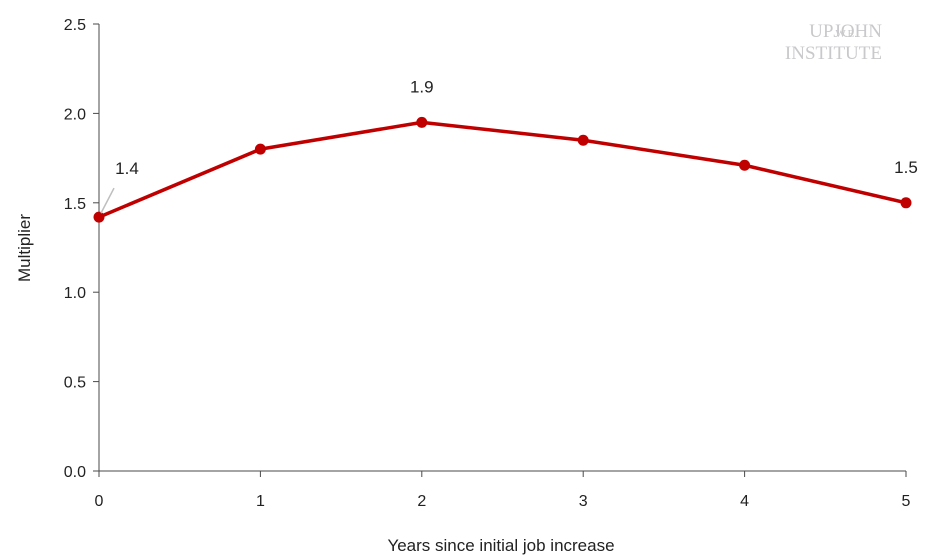 This screenshot has height=558, width=932. I want to click on y-tick-label: 0.5, so click(75, 383).